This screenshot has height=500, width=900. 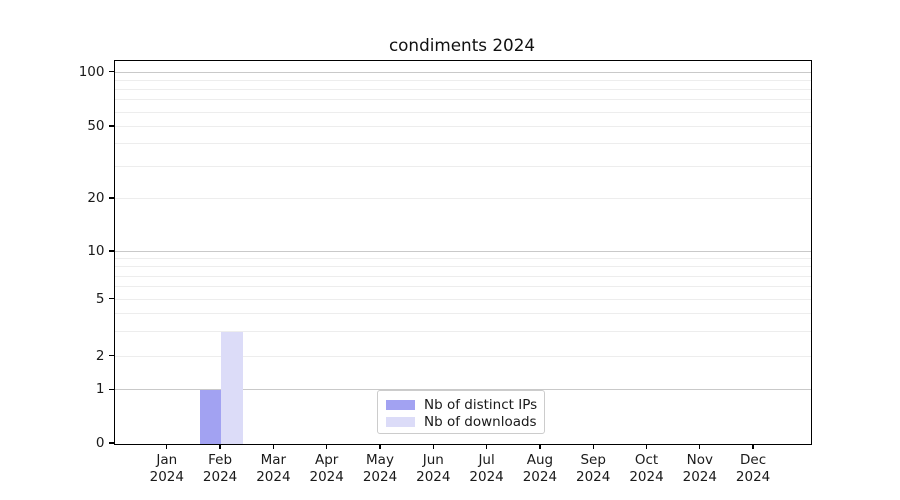 I want to click on x-tick-dec, so click(x=753, y=447).